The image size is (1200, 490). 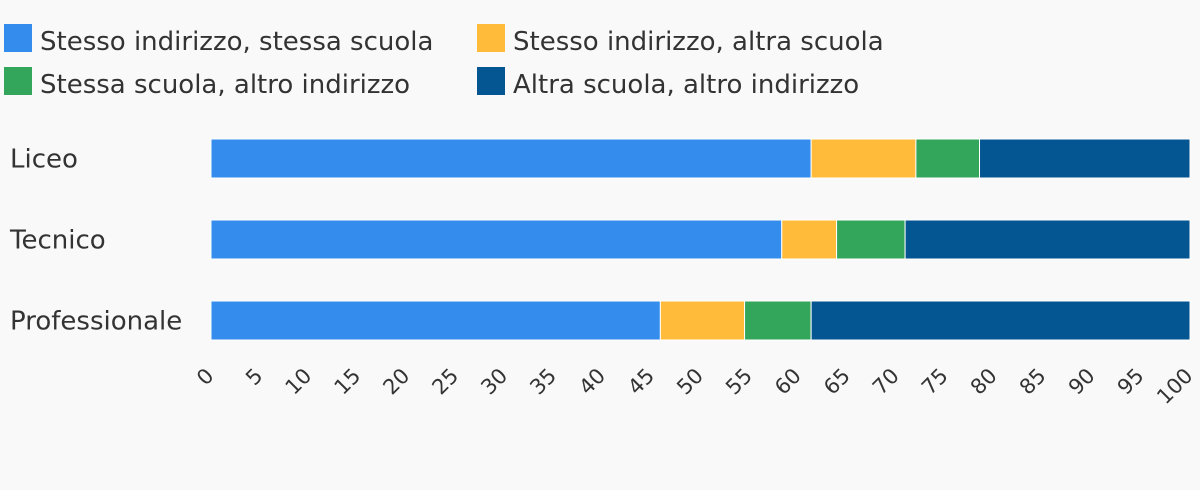 What do you see at coordinates (57, 241) in the screenshot?
I see `category-label: Tecnico` at bounding box center [57, 241].